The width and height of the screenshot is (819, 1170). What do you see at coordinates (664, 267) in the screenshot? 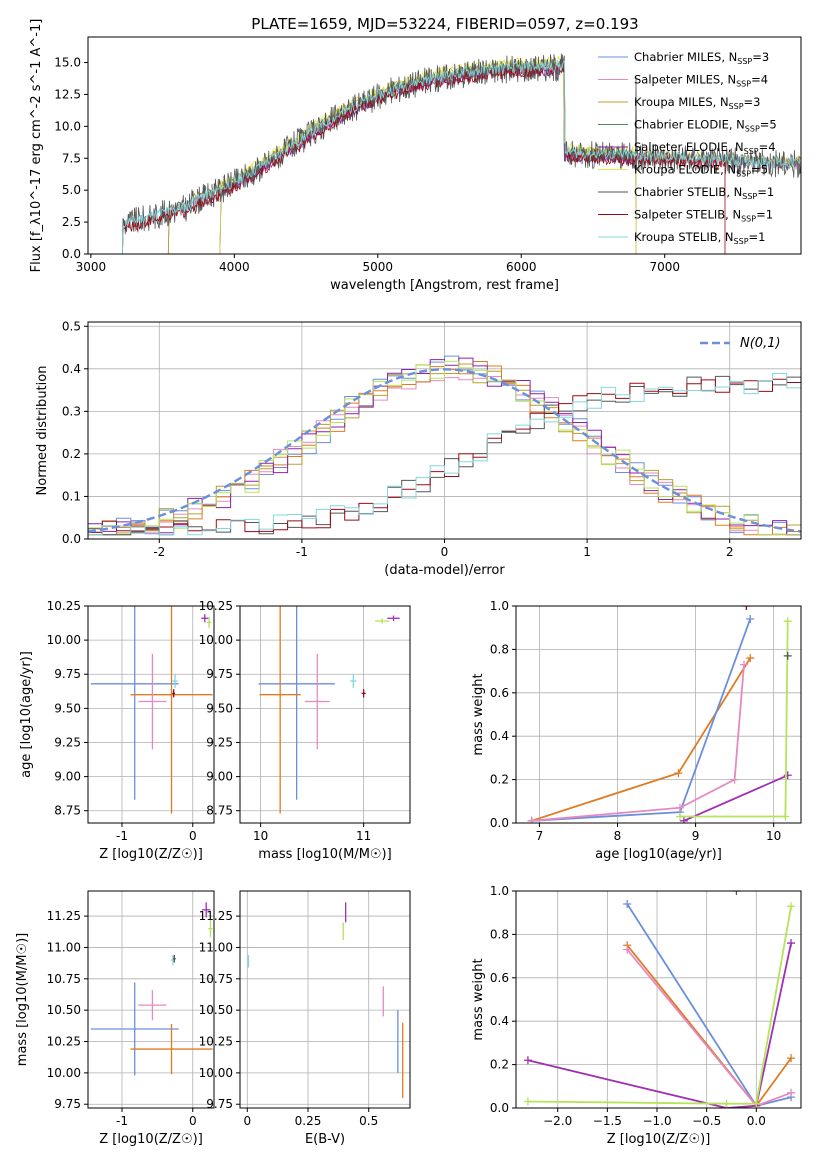
I see `x-tick-label: 7000` at bounding box center [664, 267].